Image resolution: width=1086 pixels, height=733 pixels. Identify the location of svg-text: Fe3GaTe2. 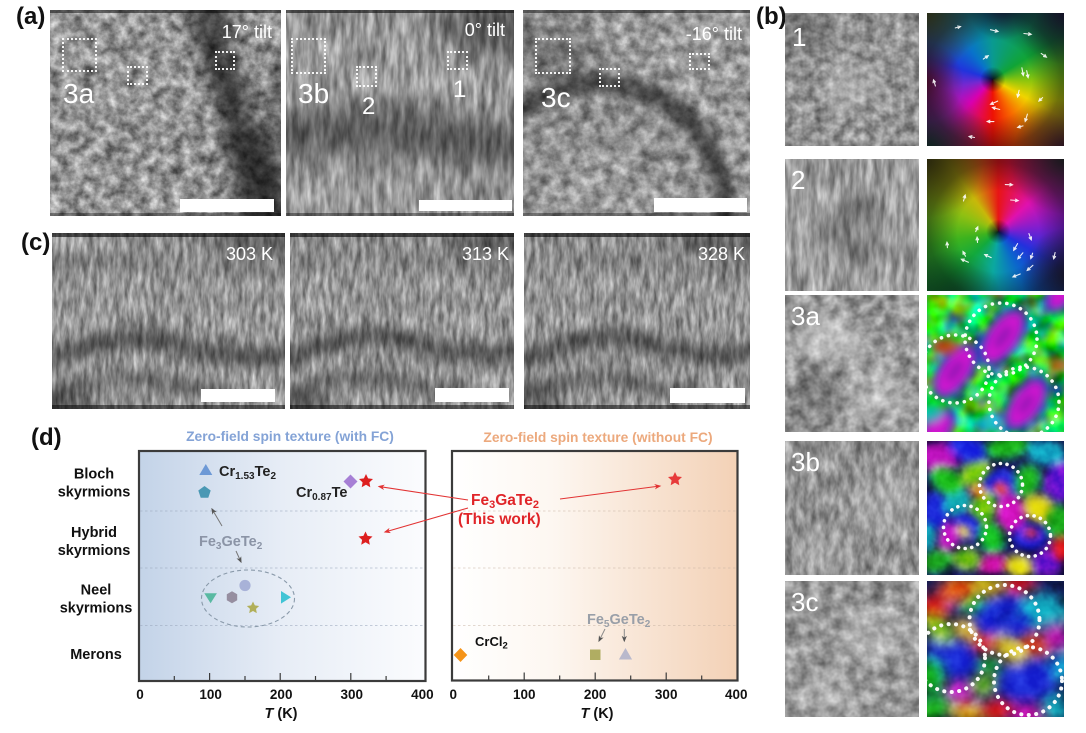
(505, 501).